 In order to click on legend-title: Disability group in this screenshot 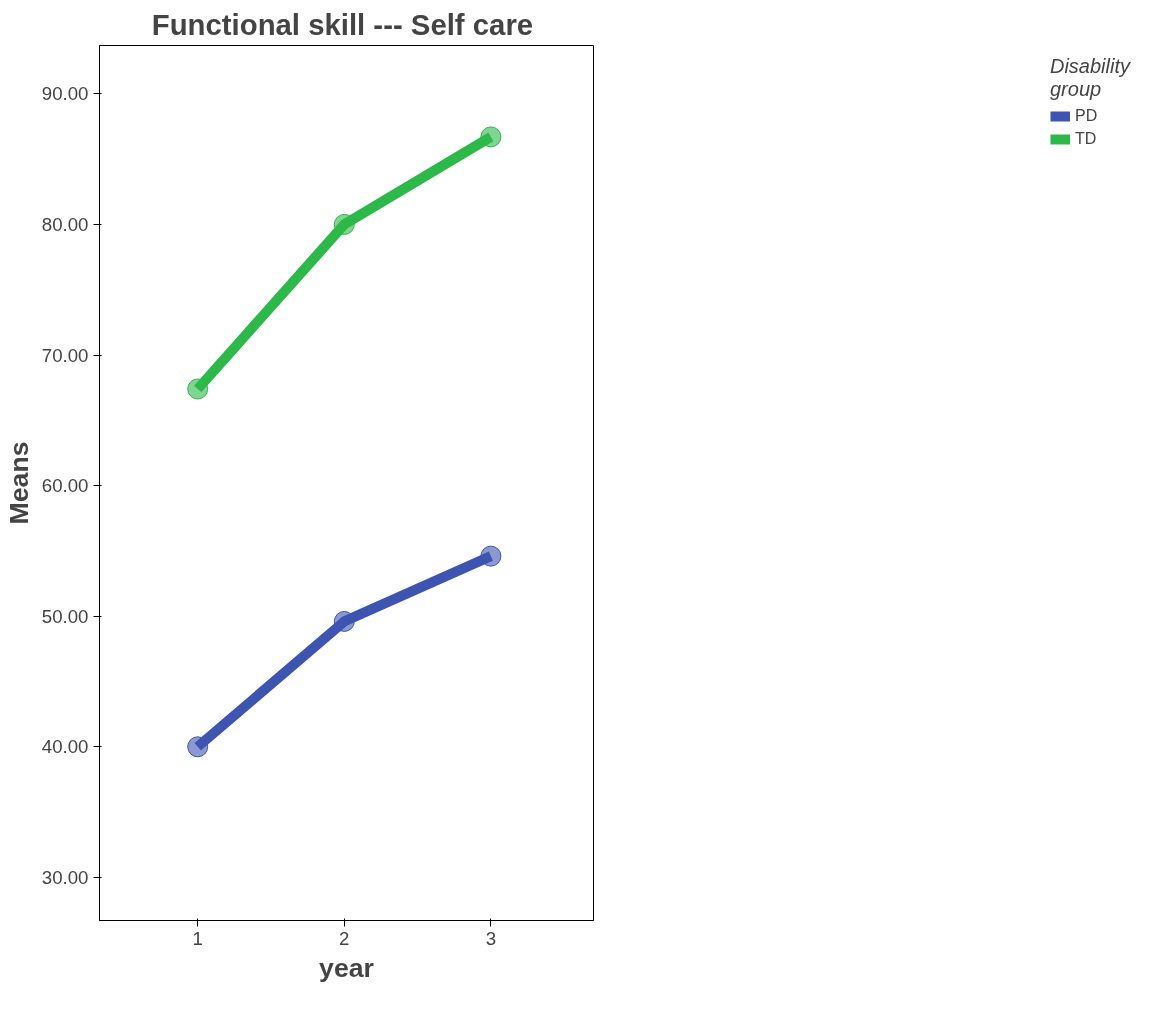, I will do `click(1089, 78)`.